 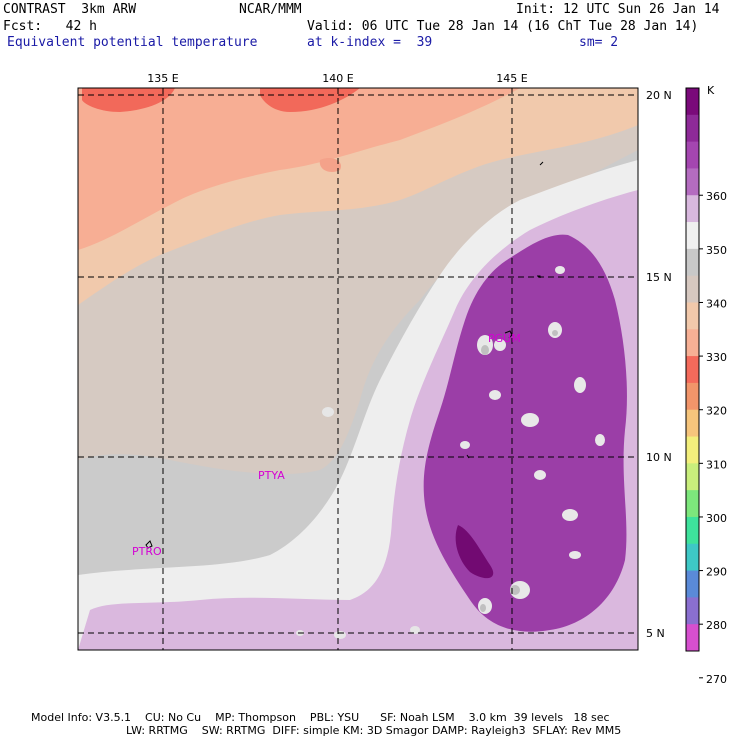 I want to click on colorbar-label: 360, so click(x=716, y=196).